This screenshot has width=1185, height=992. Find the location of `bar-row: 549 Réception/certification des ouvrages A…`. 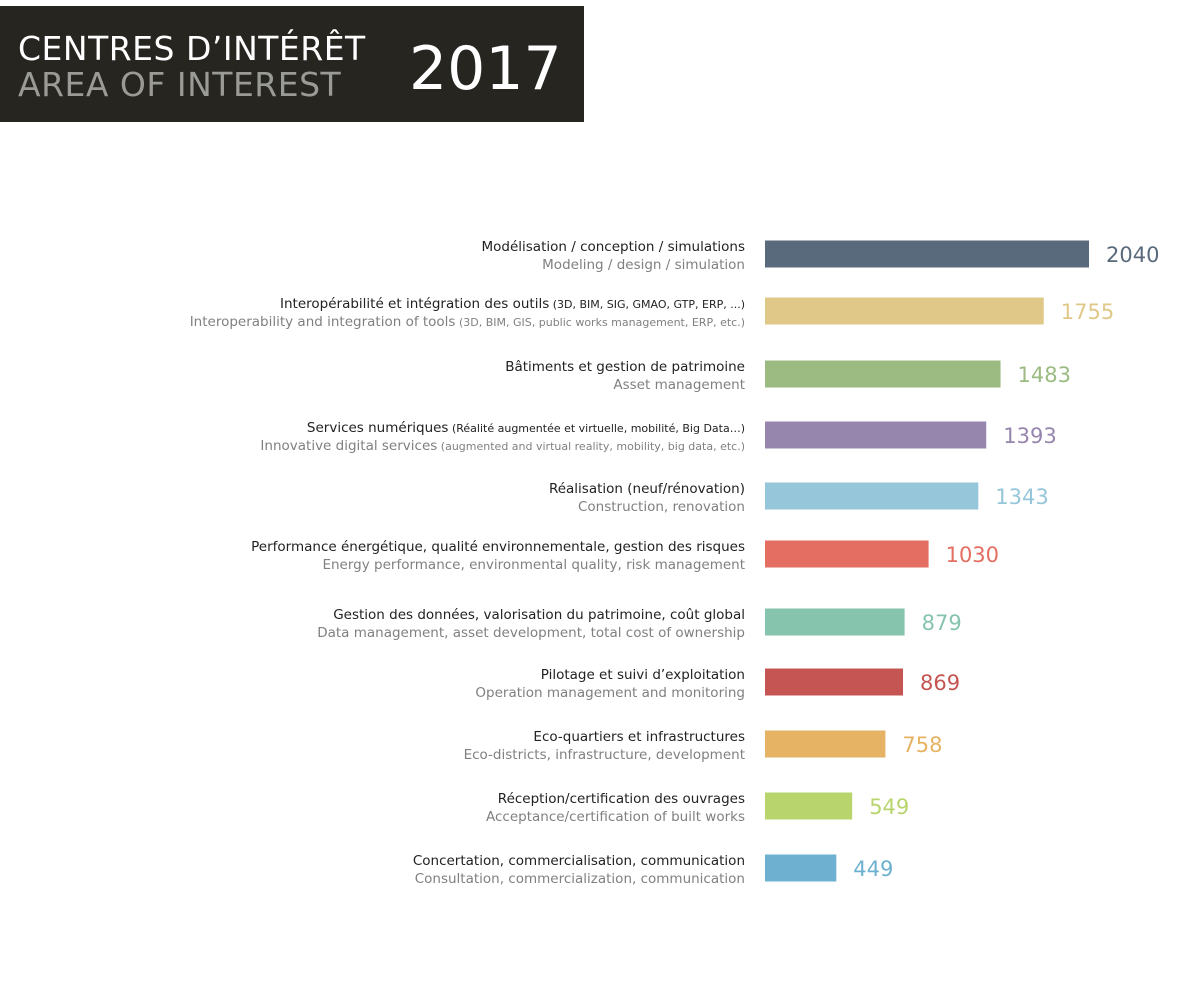

bar-row: 549 Réception/certification des ouvrages A… is located at coordinates (697, 808).